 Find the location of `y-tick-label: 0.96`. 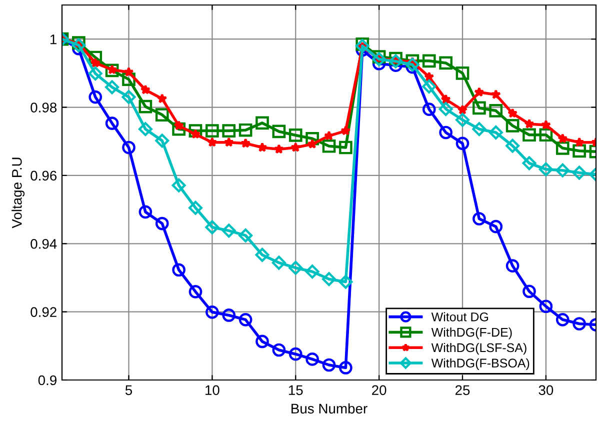

y-tick-label: 0.96 is located at coordinates (43, 175).